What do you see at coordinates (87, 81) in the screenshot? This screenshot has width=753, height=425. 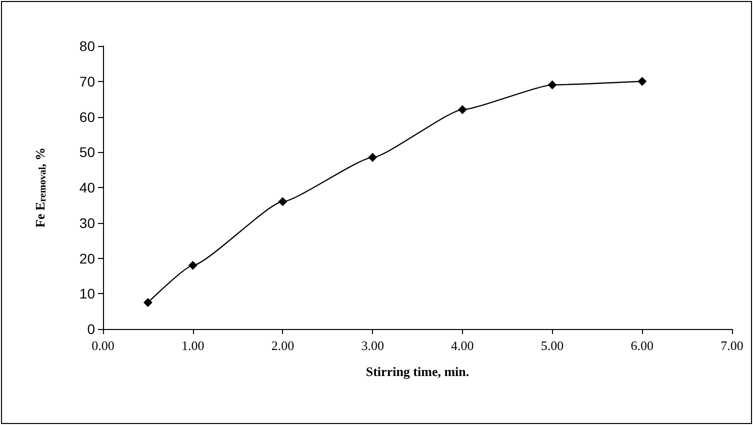 I see `y-tick-label: 70` at bounding box center [87, 81].